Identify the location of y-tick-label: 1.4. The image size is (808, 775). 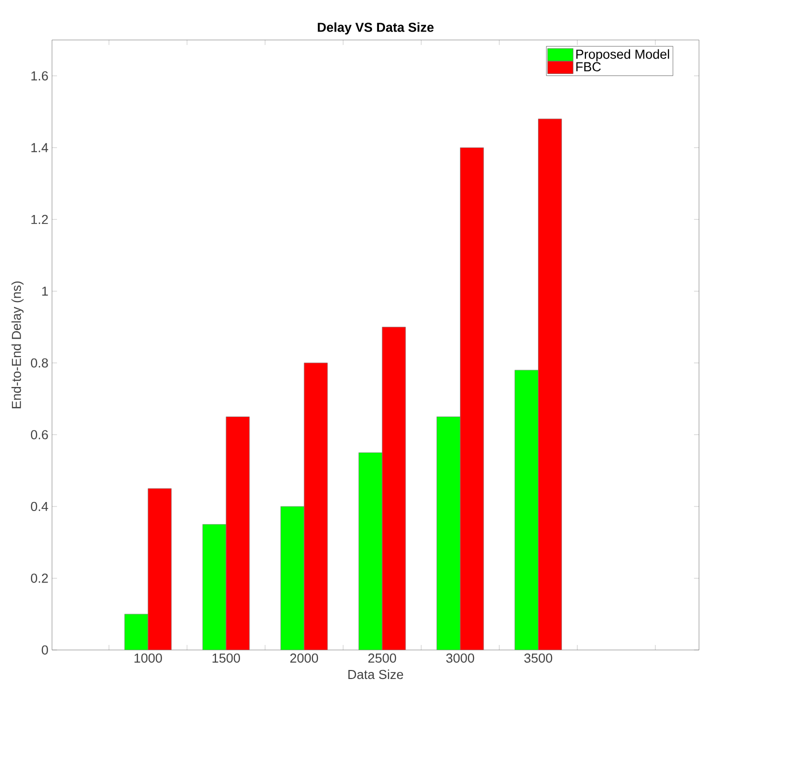
(39, 147).